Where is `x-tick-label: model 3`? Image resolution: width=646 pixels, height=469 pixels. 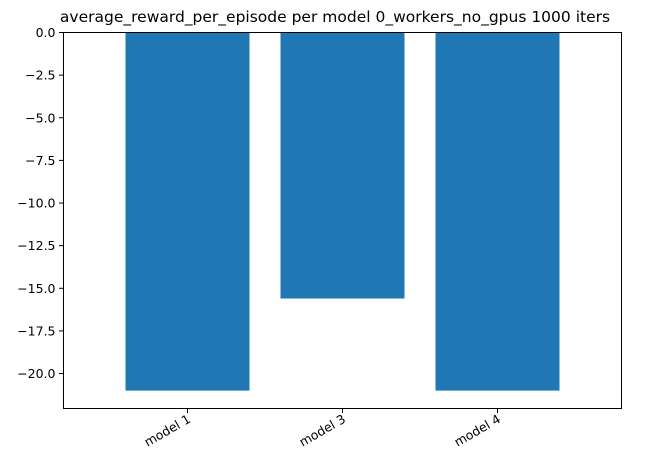 x-tick-label: model 3 is located at coordinates (322, 430).